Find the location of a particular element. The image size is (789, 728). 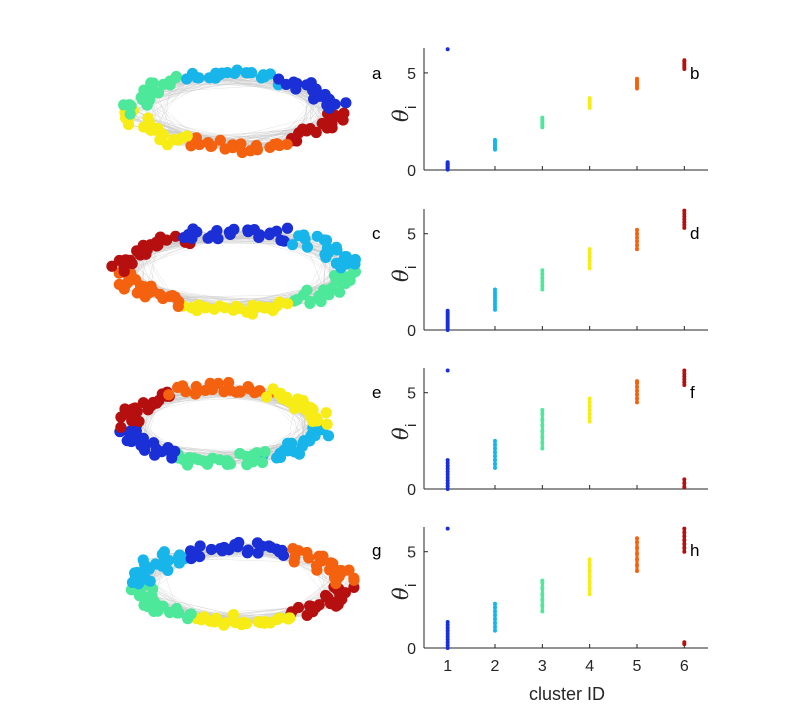

ylabel-panel-b: θ i is located at coordinates (404, 114).